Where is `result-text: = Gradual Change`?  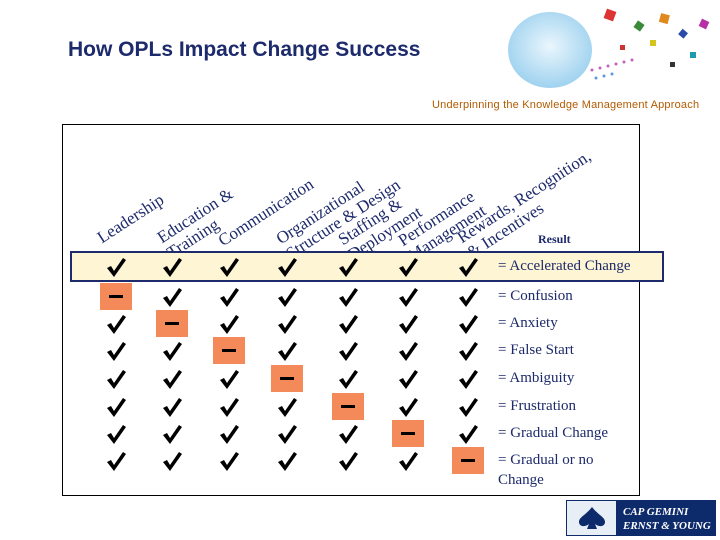 result-text: = Gradual Change is located at coordinates (553, 433).